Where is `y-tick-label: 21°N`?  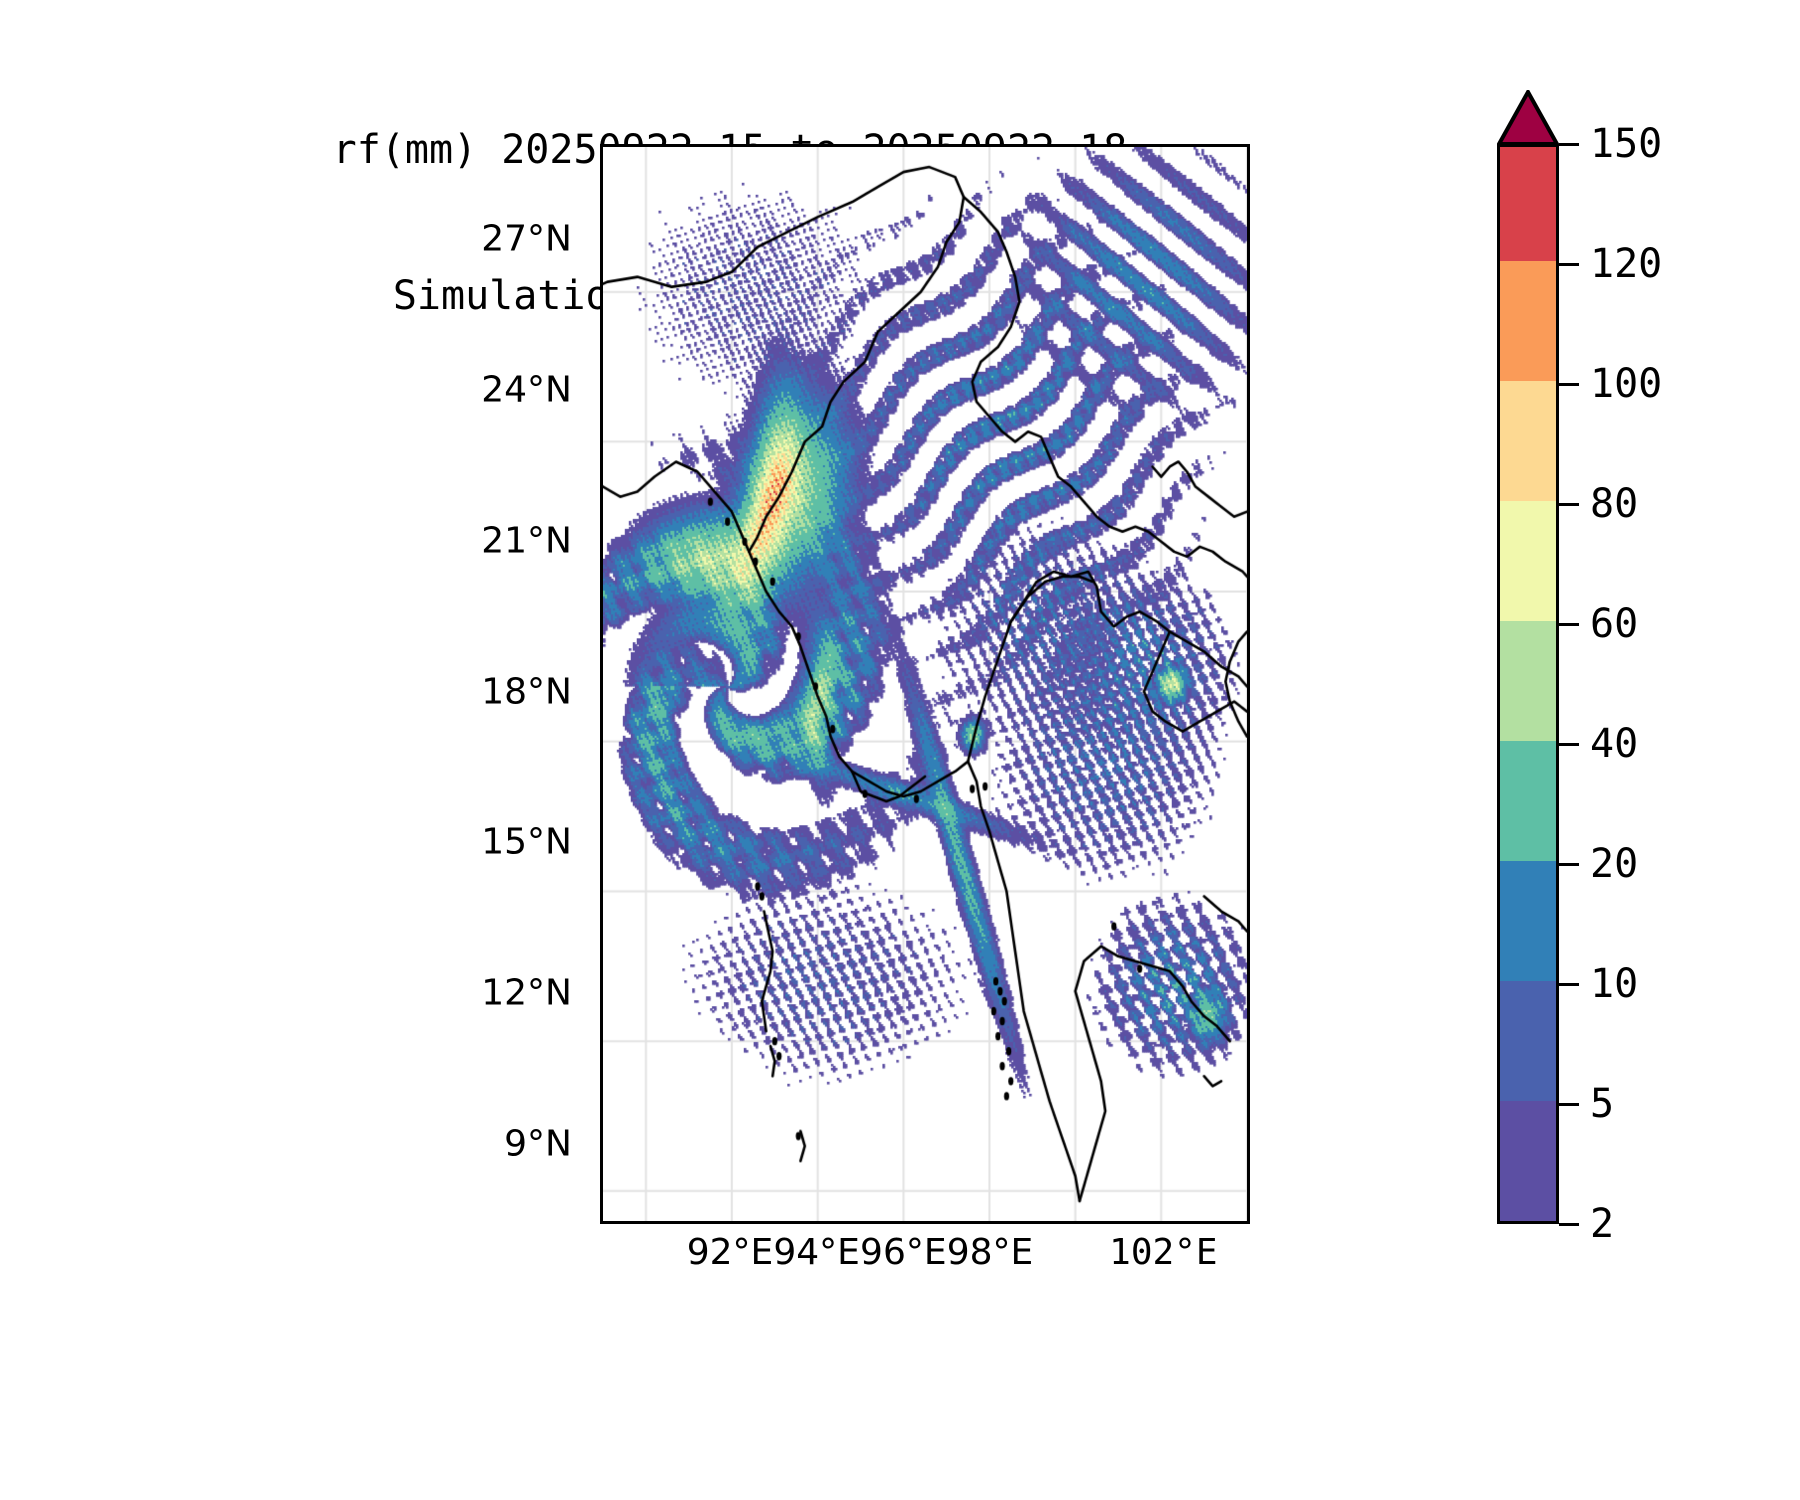
y-tick-label: 21°N is located at coordinates (526, 541).